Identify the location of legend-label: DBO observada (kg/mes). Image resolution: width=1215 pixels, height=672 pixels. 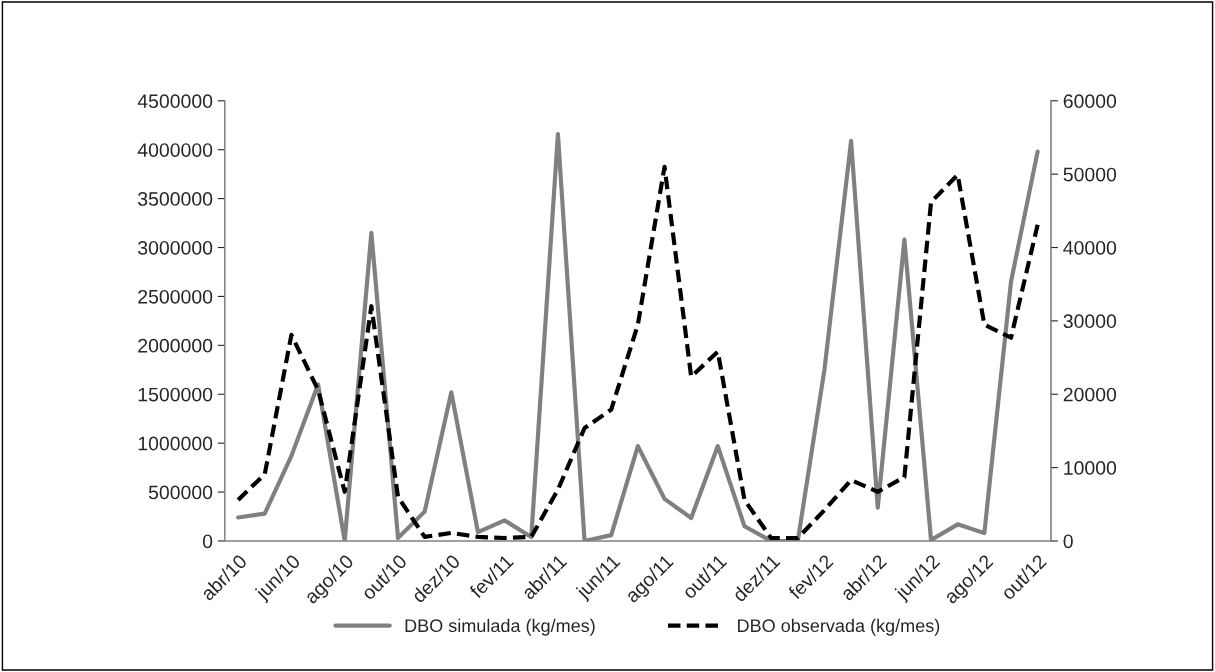
(839, 627).